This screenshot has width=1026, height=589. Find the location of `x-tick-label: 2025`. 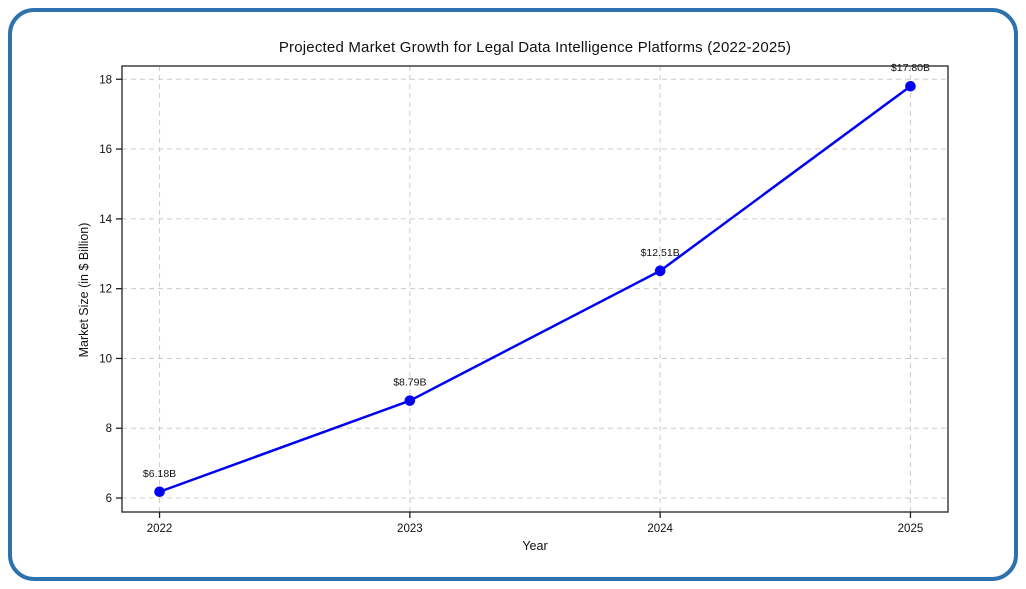

x-tick-label: 2025 is located at coordinates (911, 529).